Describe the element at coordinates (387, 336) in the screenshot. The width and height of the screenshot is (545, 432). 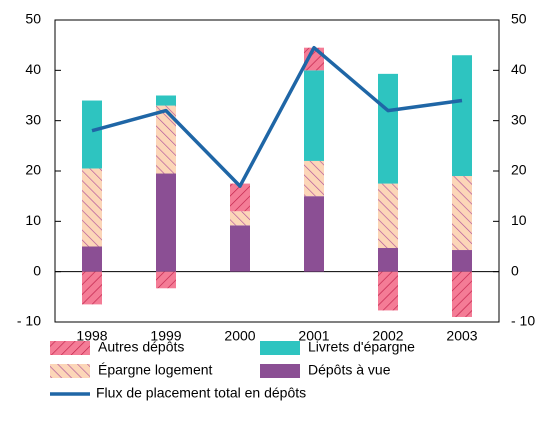
I see `x-tick-label: 2002` at that location.